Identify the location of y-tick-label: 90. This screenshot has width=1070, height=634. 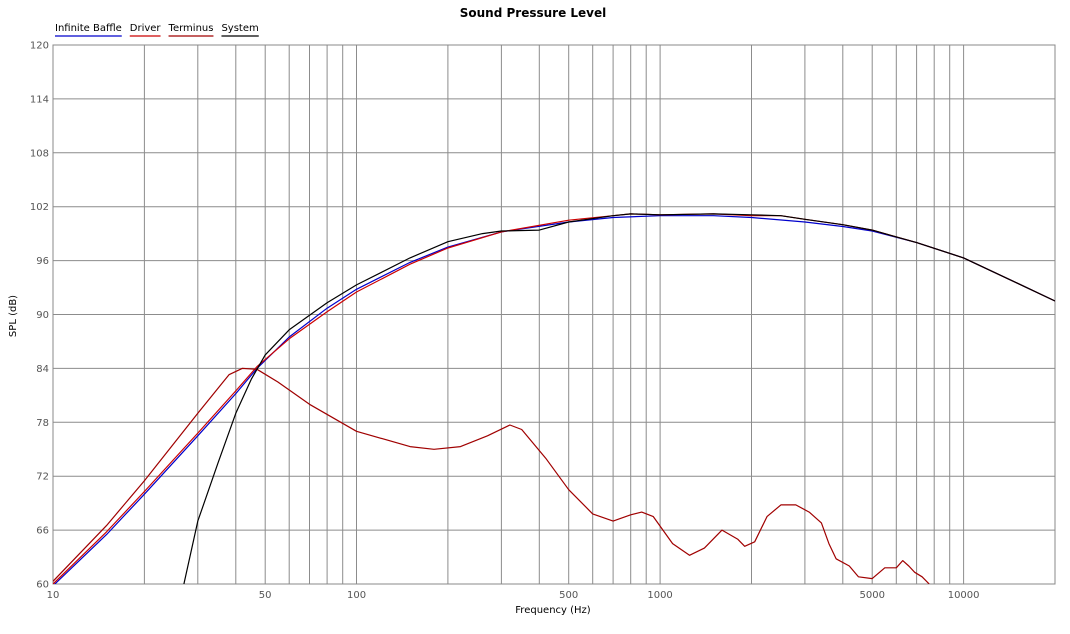
(42, 315).